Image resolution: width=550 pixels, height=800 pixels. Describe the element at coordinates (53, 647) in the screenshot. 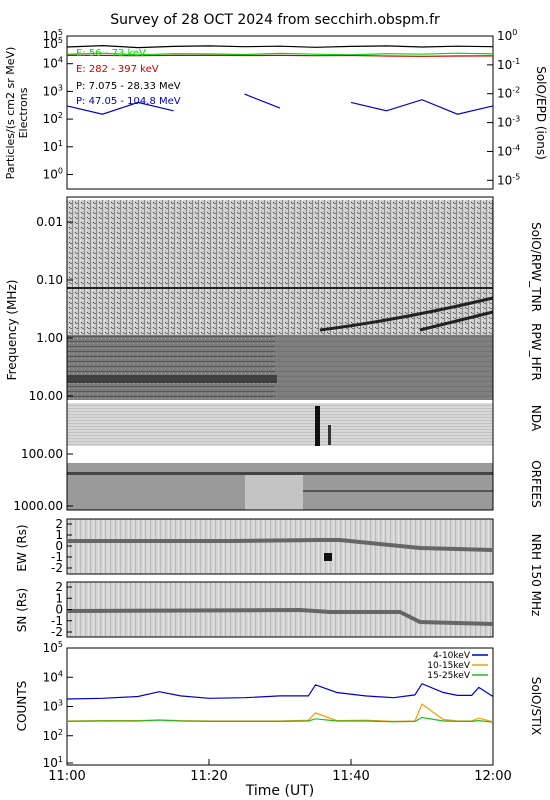

I see `stix-y-tick-label: 10⁵` at that location.